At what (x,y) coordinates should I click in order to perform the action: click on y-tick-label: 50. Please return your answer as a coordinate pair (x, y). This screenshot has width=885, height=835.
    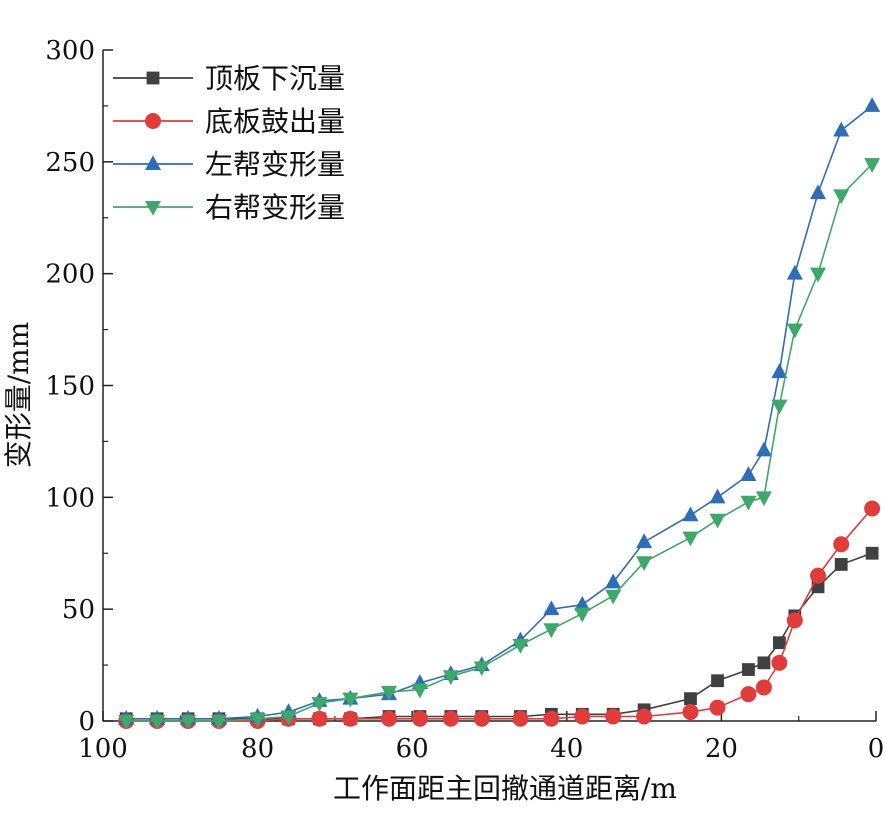
    Looking at the image, I should click on (78, 610).